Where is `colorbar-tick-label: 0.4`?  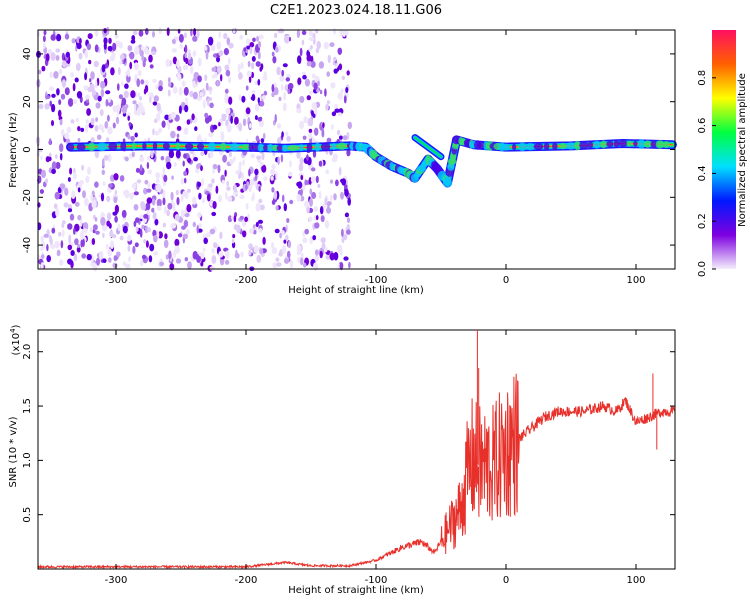 colorbar-tick-label: 0.4 is located at coordinates (702, 173).